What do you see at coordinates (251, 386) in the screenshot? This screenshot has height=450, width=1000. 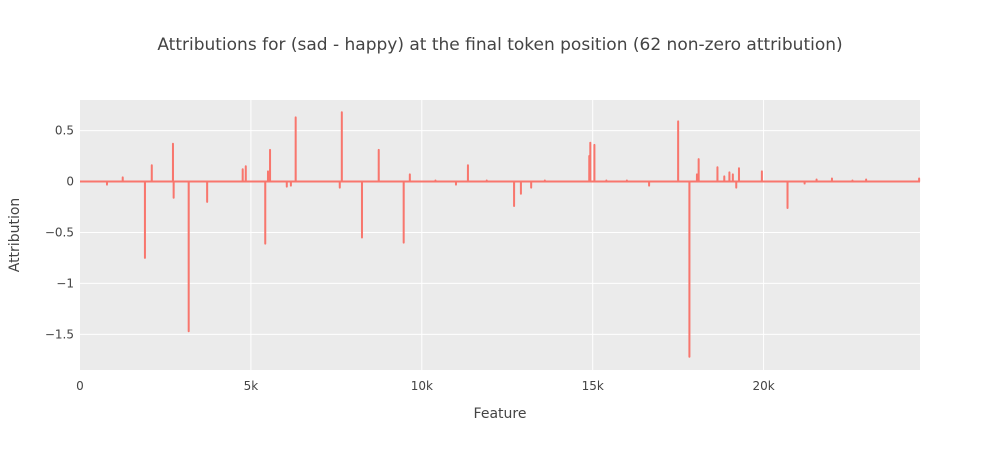 I see `x-tick-label: 5k` at bounding box center [251, 386].